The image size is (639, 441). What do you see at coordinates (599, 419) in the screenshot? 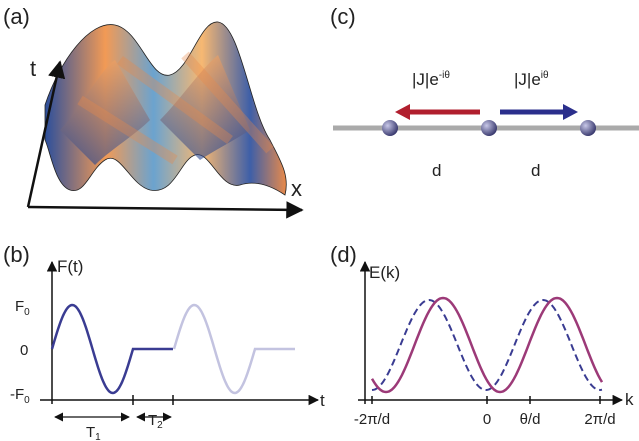
I see `tick-label: 2π/d` at bounding box center [599, 419].